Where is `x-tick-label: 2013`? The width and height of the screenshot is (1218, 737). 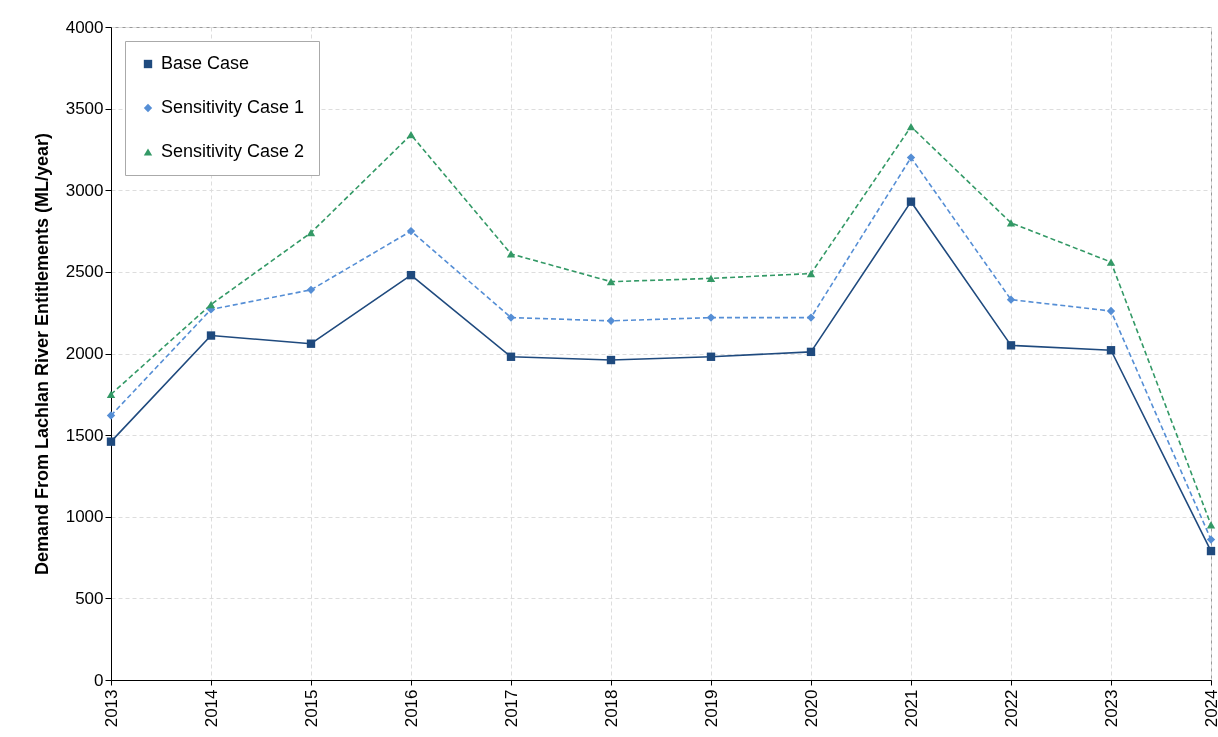
x-tick-label: 2013 is located at coordinates (111, 708).